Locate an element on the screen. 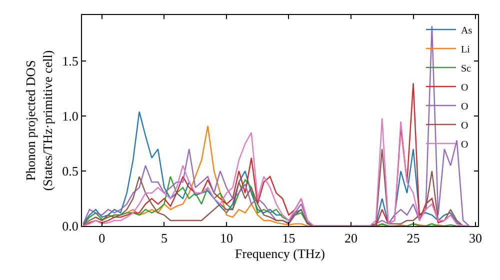 Image resolution: width=500 pixels, height=280 pixels. y-tick-label: 0.0 is located at coordinates (70, 226).